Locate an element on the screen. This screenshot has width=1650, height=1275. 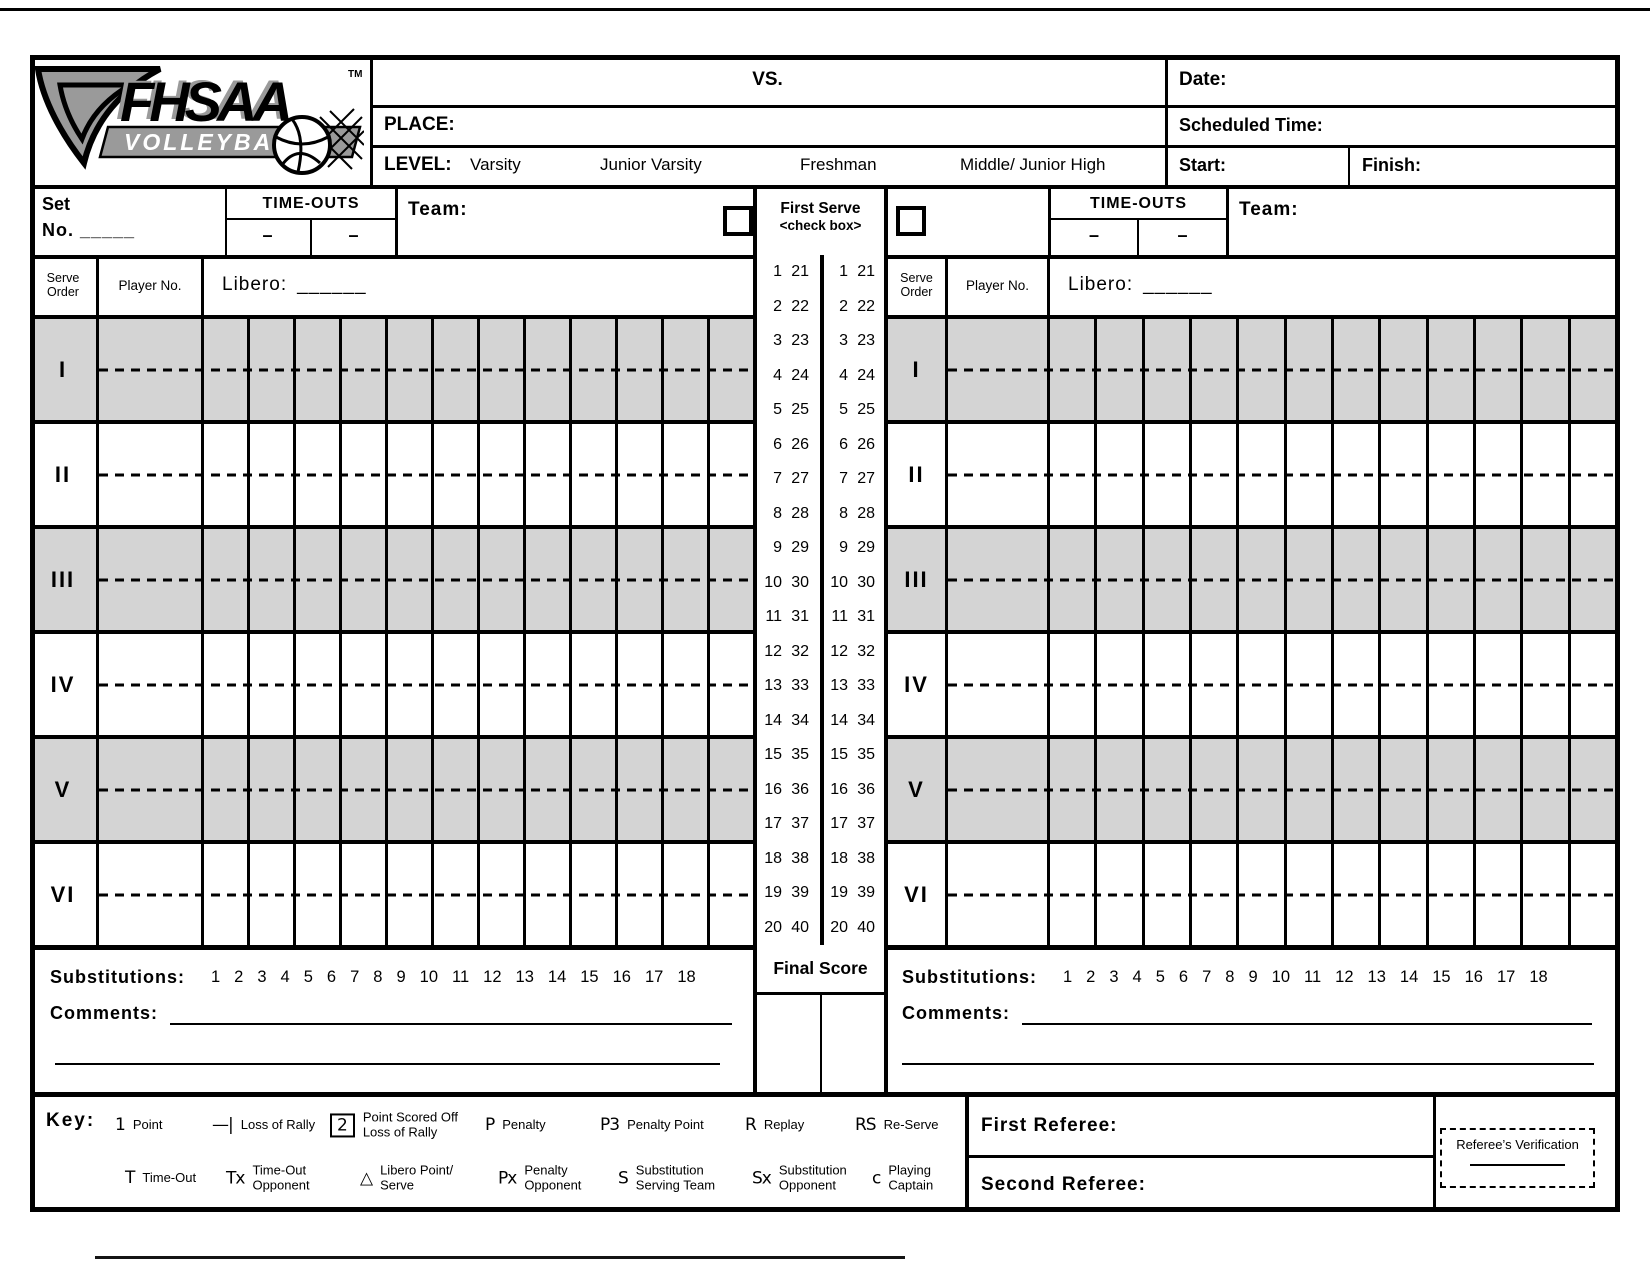
substitution-number: 16 is located at coordinates (1473, 976).